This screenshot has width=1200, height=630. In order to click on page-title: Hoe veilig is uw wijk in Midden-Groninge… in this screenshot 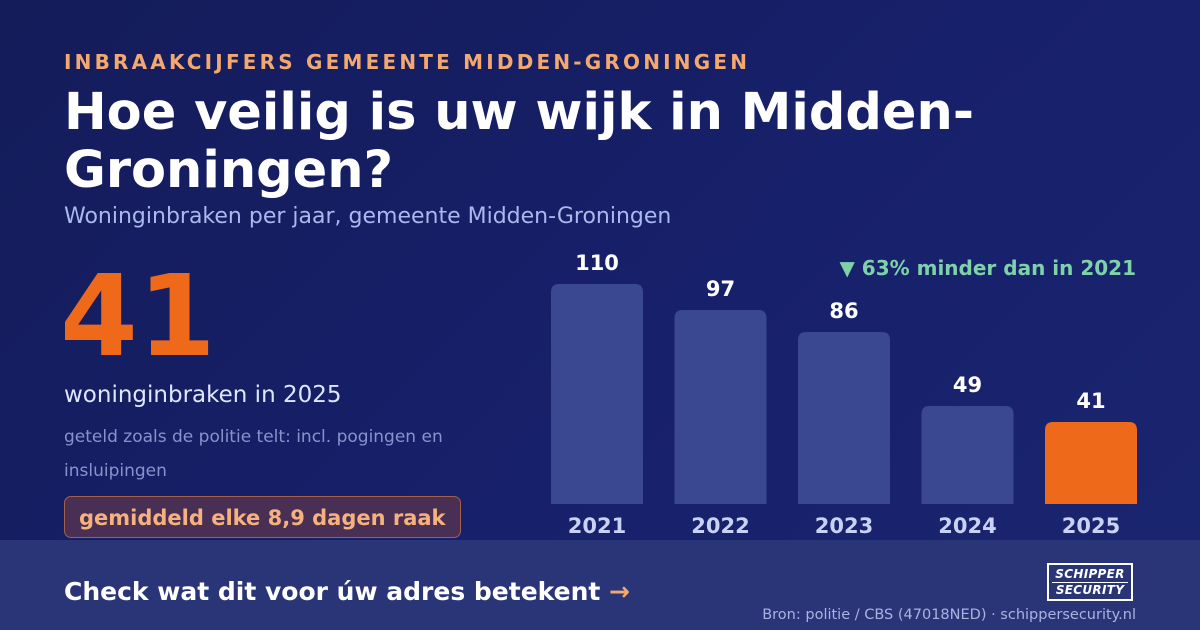, I will do `click(519, 141)`.